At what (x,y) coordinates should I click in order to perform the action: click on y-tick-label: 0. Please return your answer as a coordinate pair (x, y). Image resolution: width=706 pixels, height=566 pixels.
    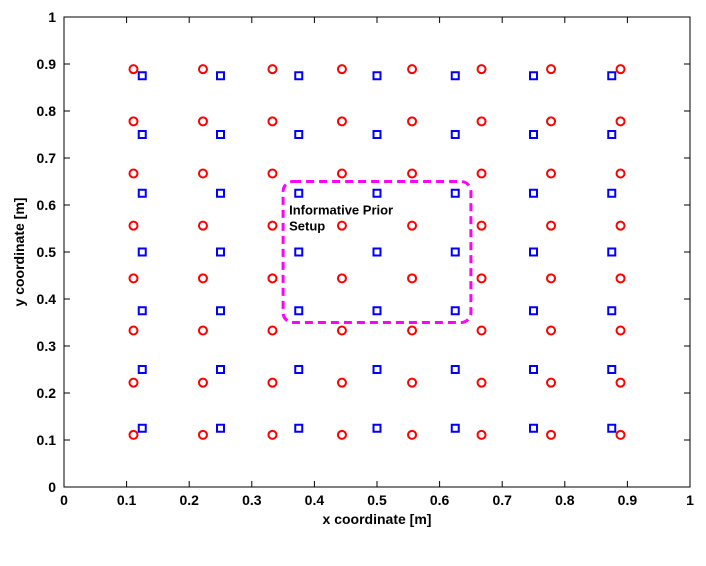
    Looking at the image, I should click on (52, 487).